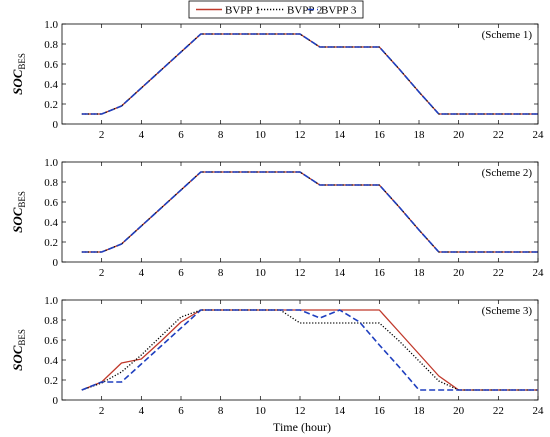  I want to click on legend-label-bvpp3: BVPP 3, so click(339, 11).